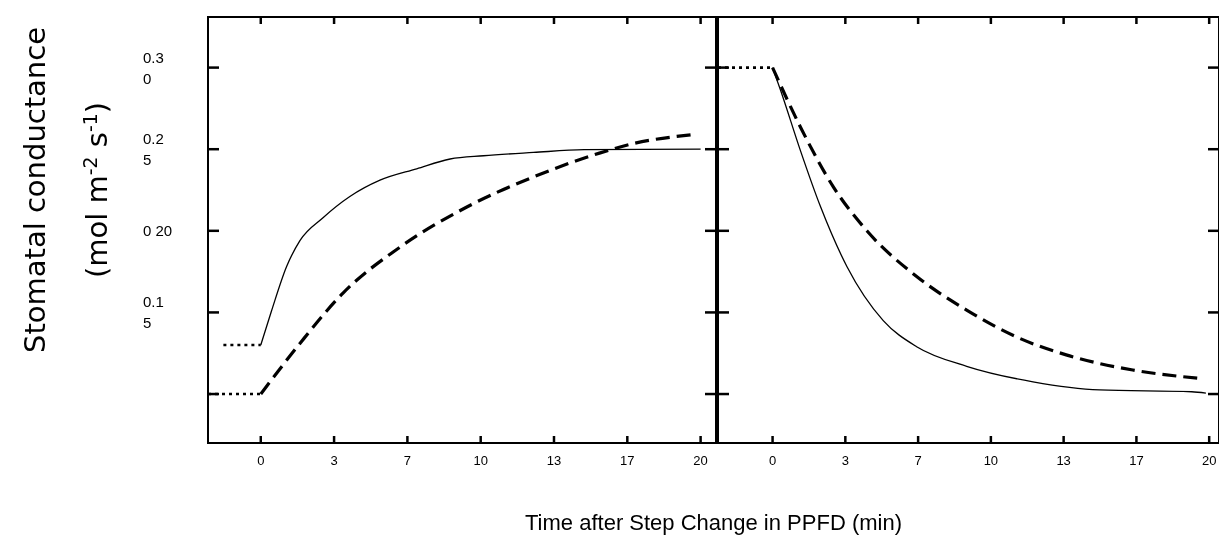  Describe the element at coordinates (153, 312) in the screenshot. I see `y-tick-label: 0.15` at that location.